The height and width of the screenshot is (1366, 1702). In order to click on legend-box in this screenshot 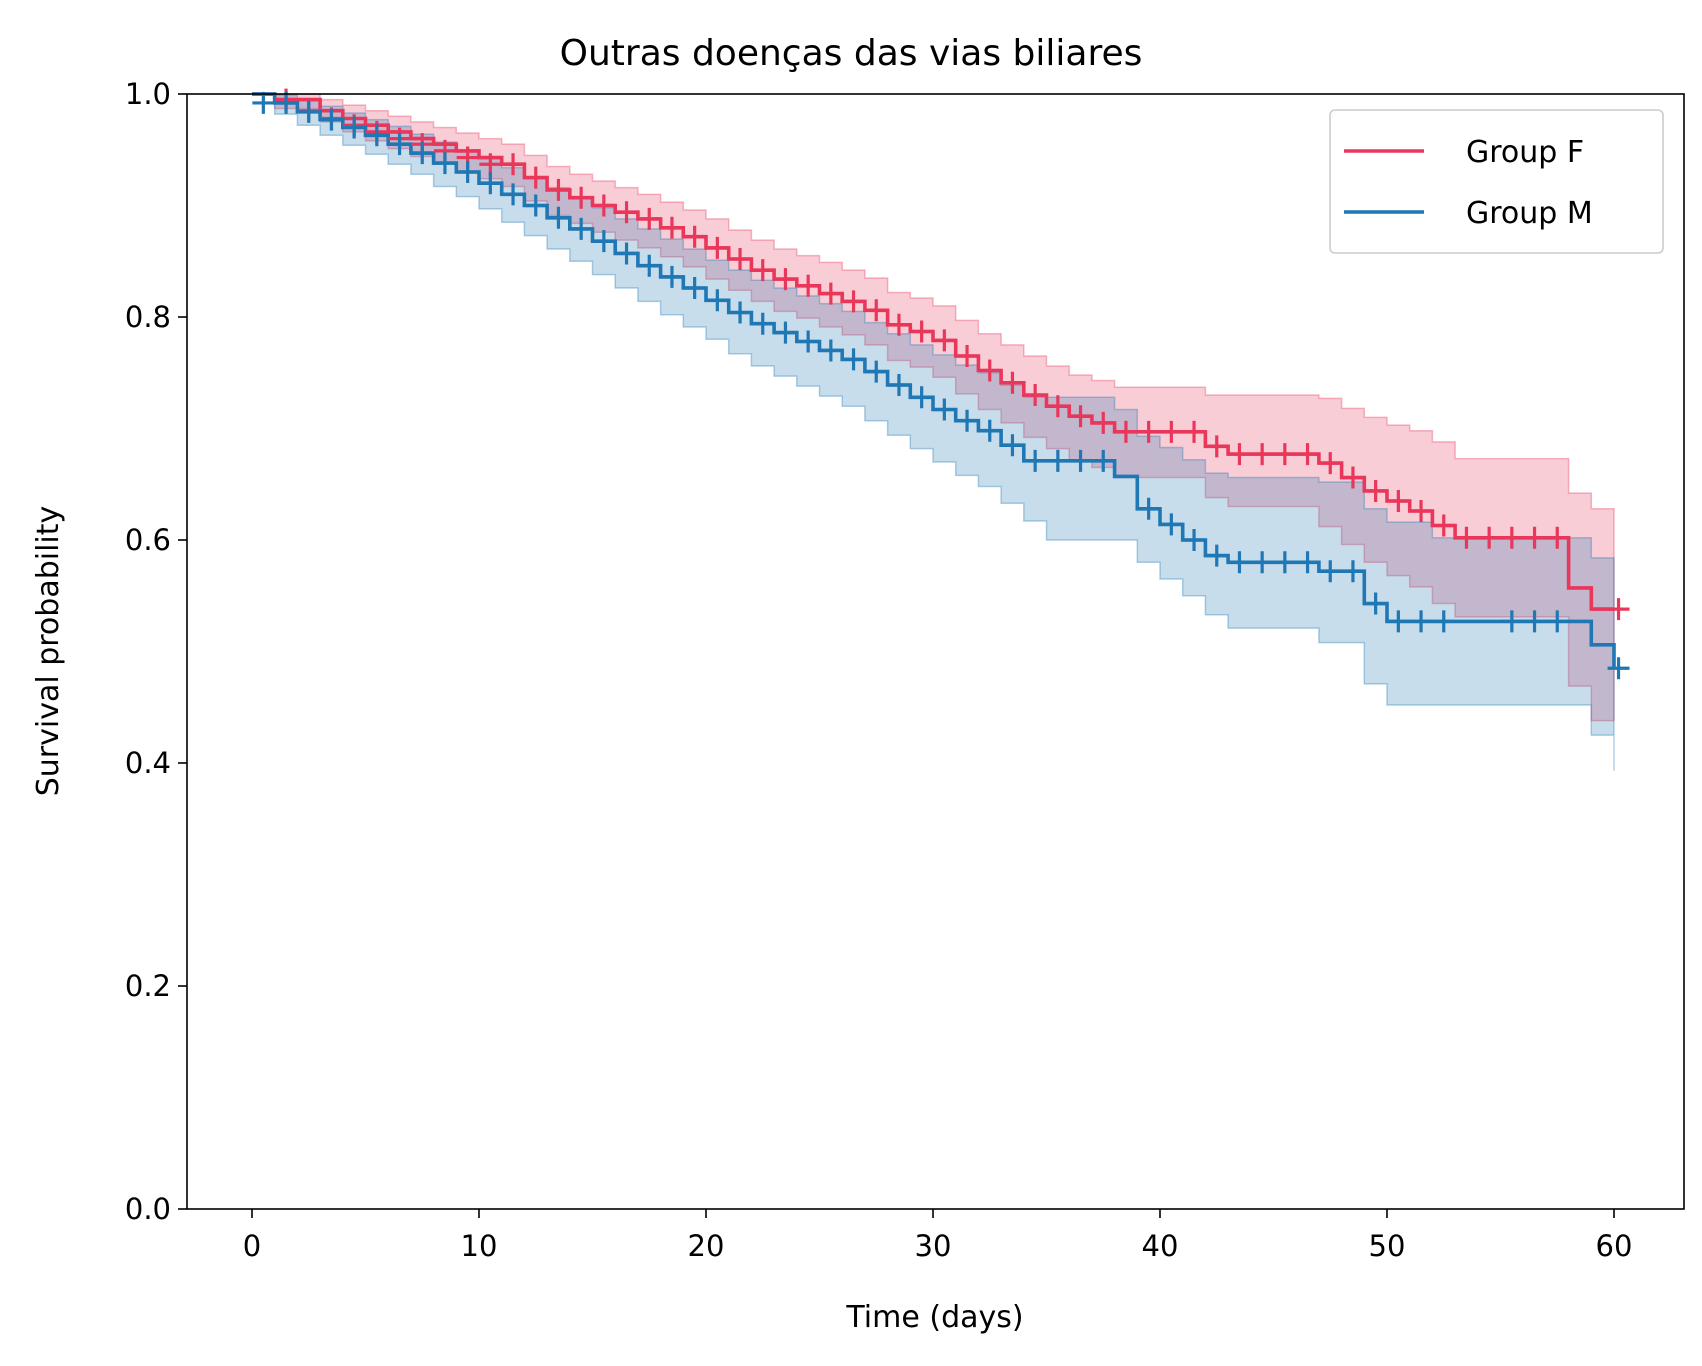, I will do `click(1496, 181)`.